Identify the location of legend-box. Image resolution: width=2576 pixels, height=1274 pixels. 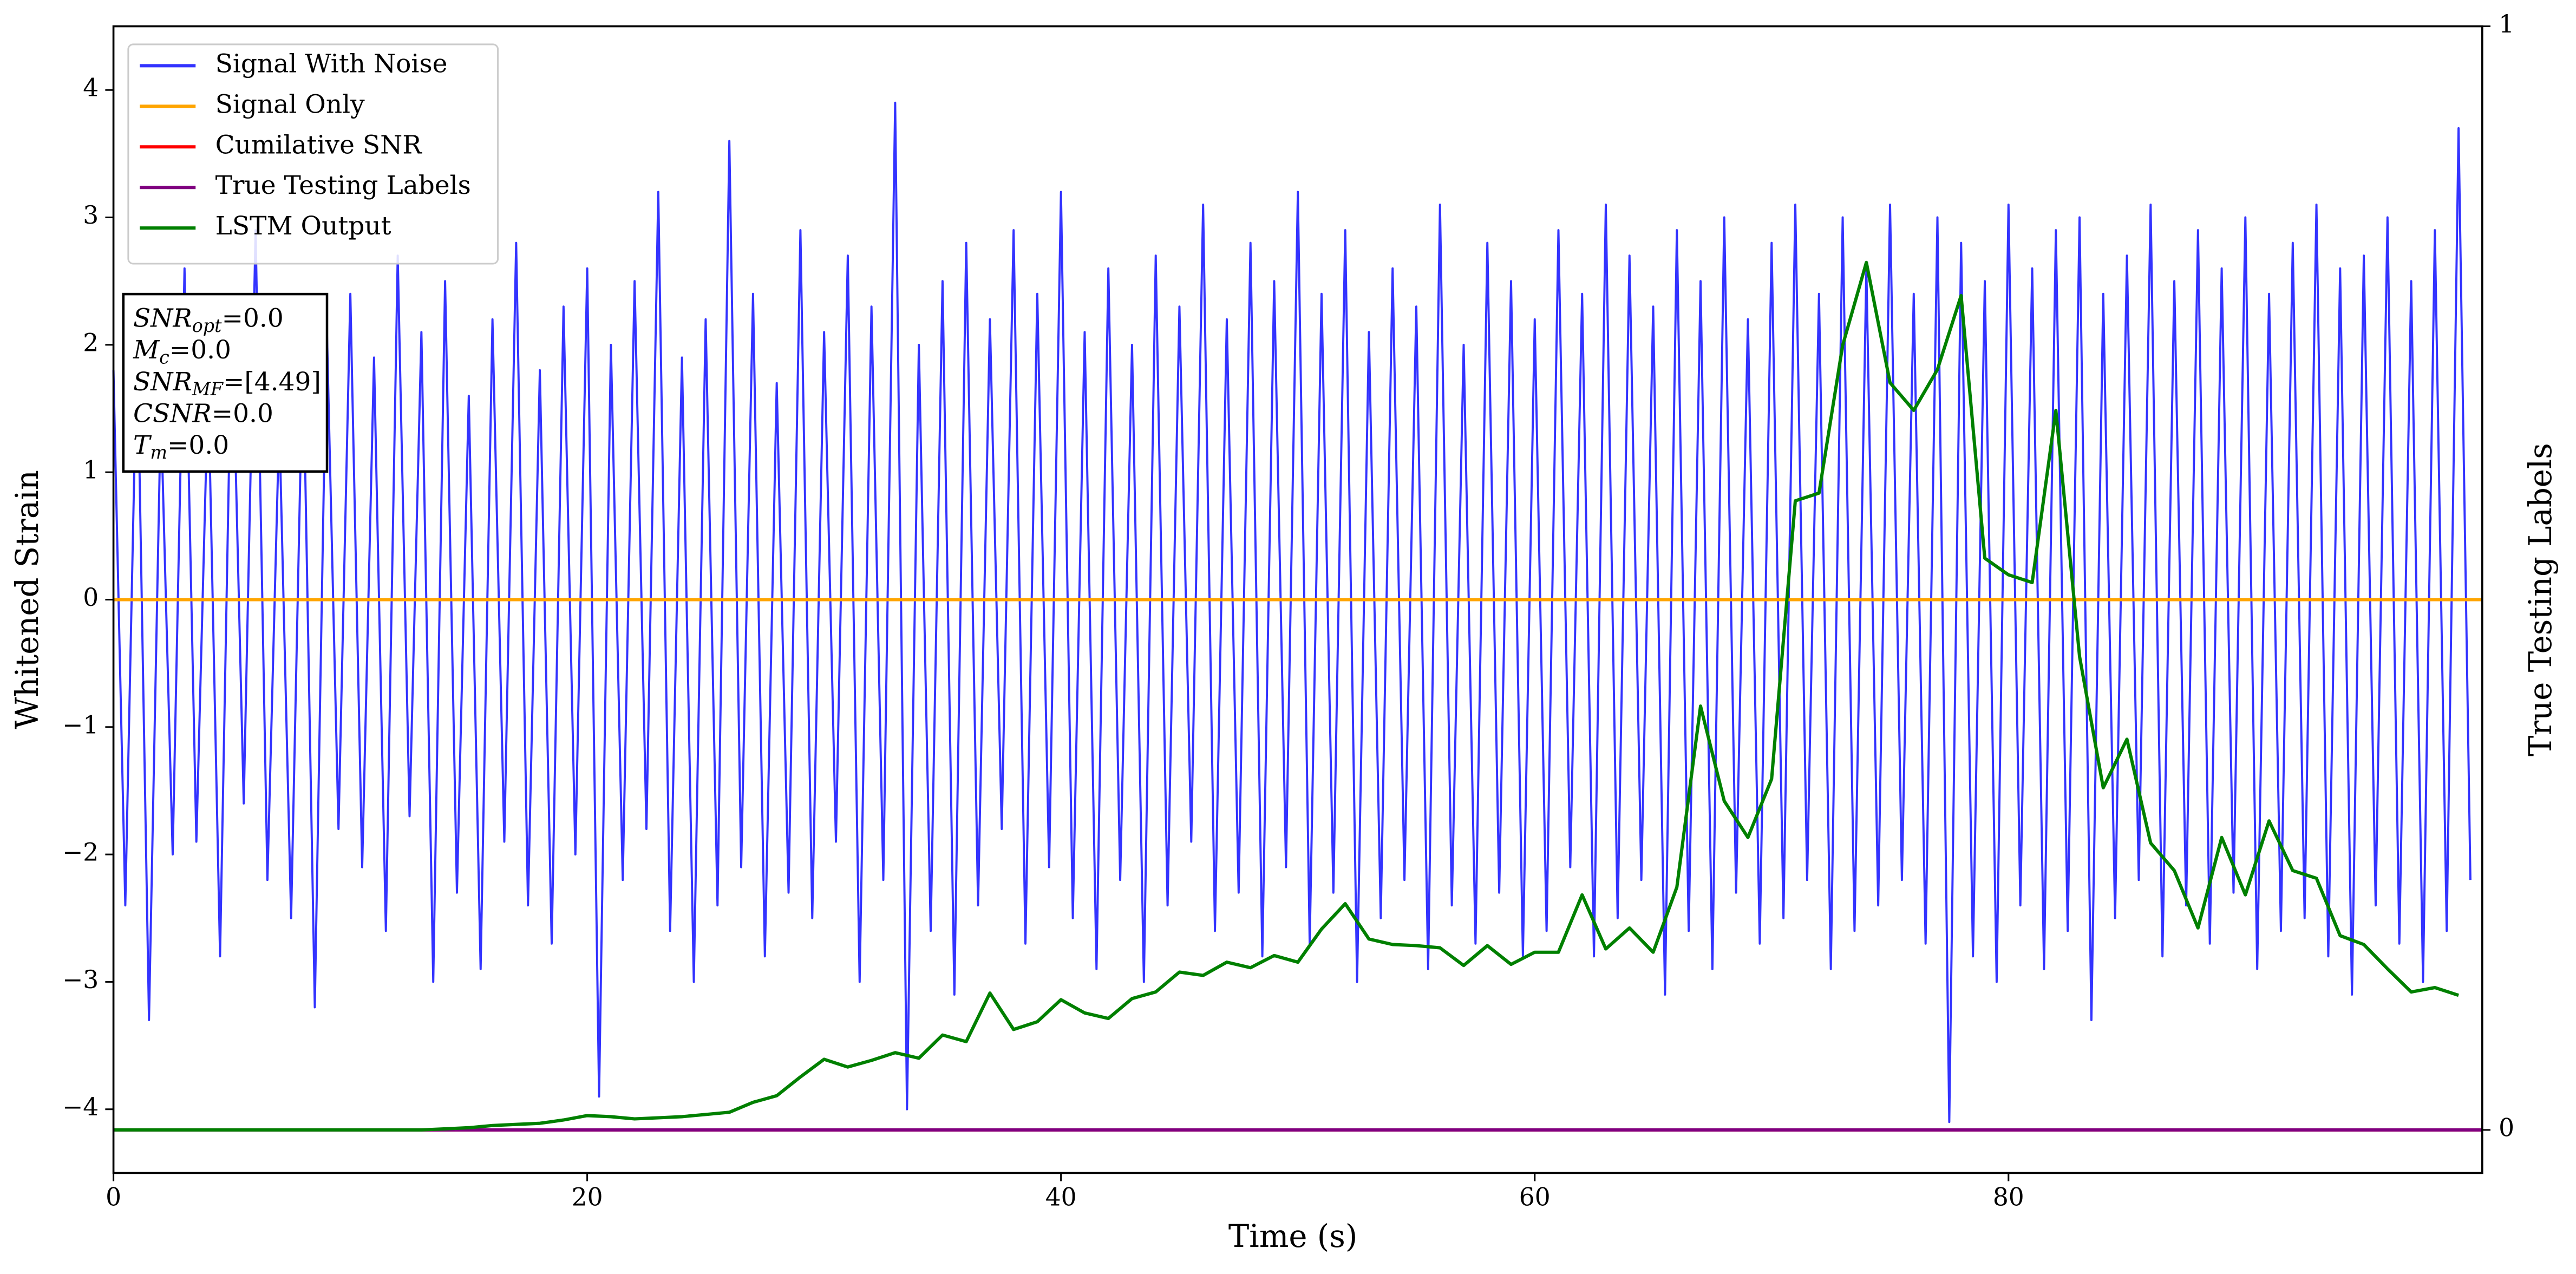
(313, 154).